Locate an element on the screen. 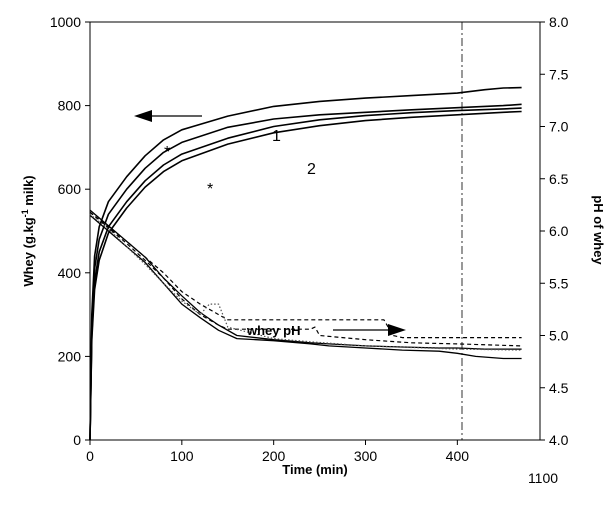 This screenshot has width=610, height=506. x-axis: 0 100 200 300 400 1100 is located at coordinates (322, 463).